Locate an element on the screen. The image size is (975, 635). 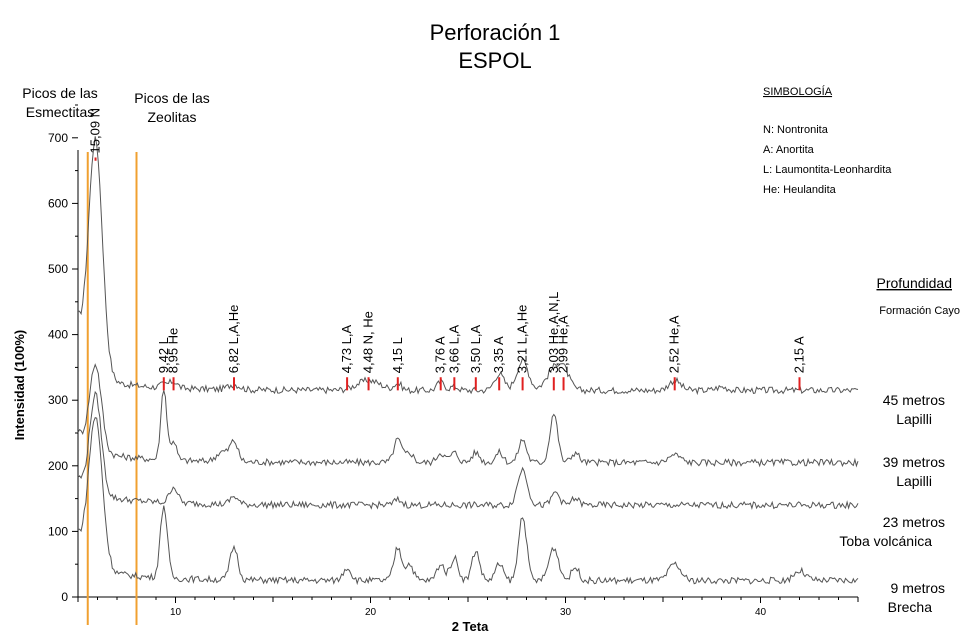
peak-label: 3,66 L,A is located at coordinates (453, 348).